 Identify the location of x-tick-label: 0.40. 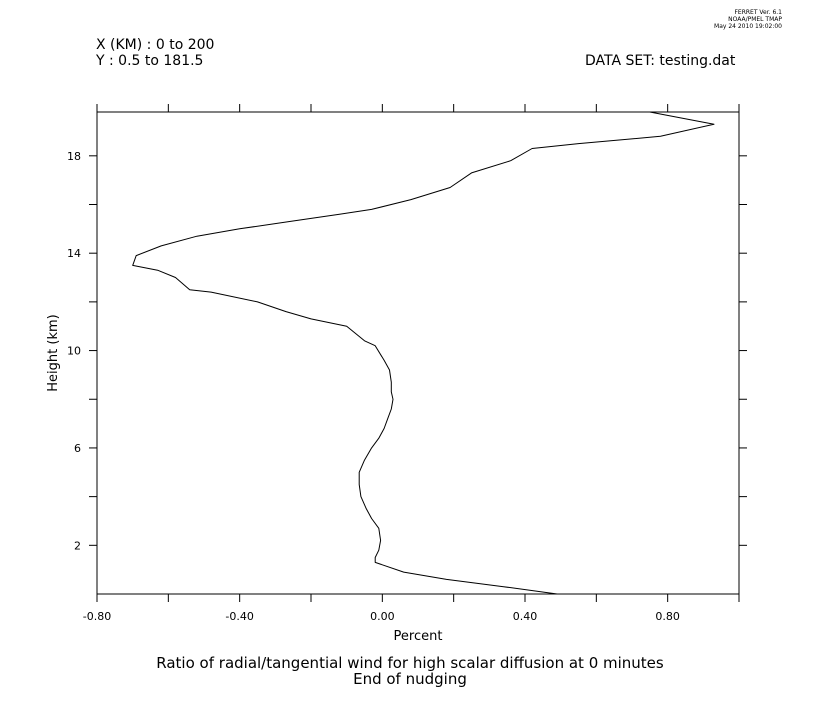
(525, 616).